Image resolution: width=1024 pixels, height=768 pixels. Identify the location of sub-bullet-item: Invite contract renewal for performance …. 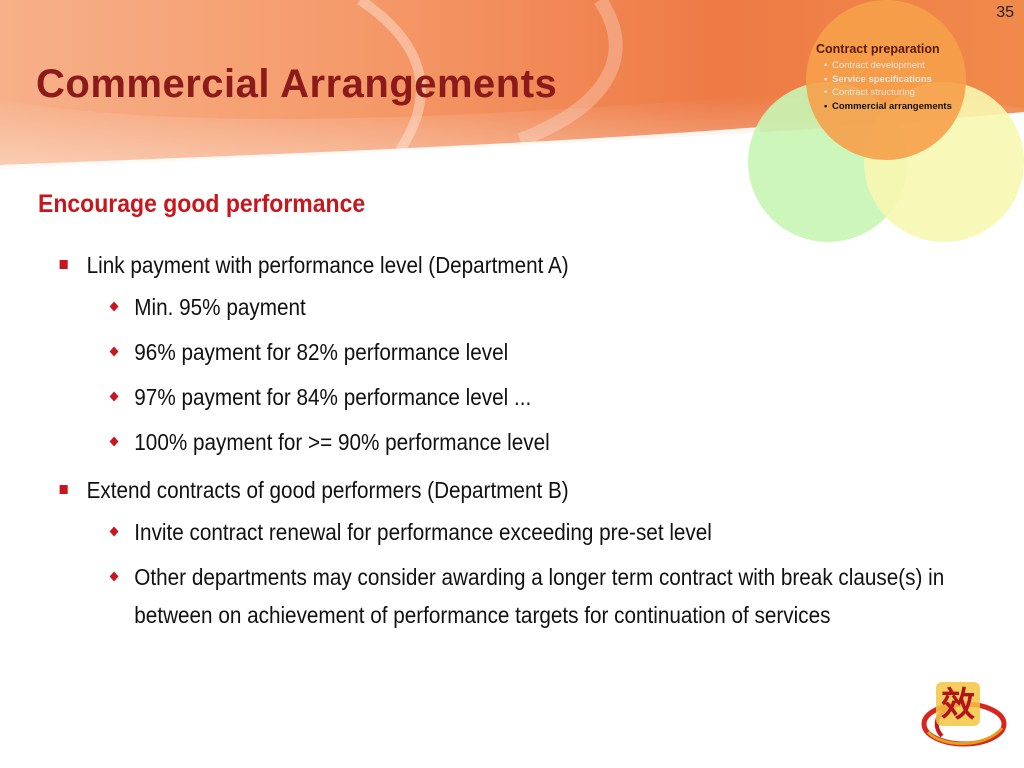
(540, 532).